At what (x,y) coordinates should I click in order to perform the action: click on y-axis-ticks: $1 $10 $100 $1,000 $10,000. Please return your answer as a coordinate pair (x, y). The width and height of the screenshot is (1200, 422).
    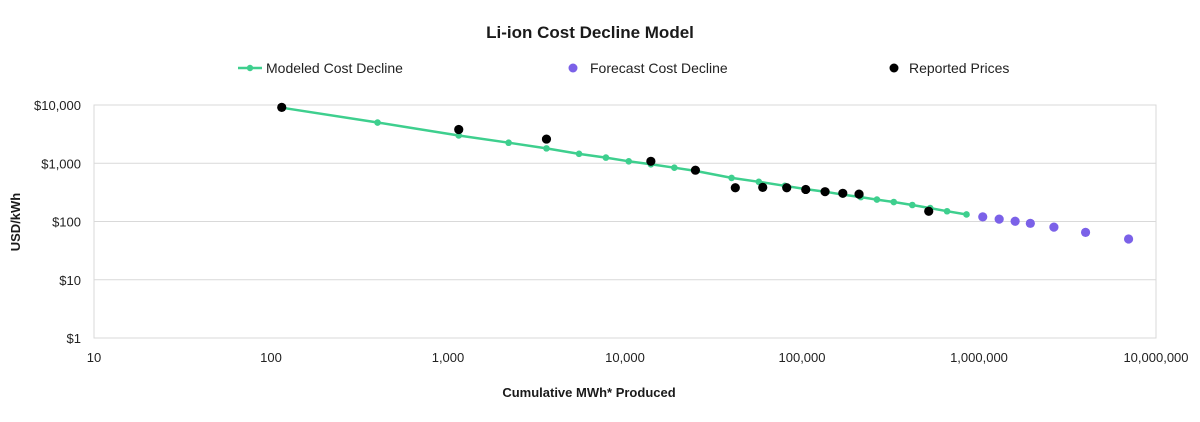
    Looking at the image, I should click on (57, 222).